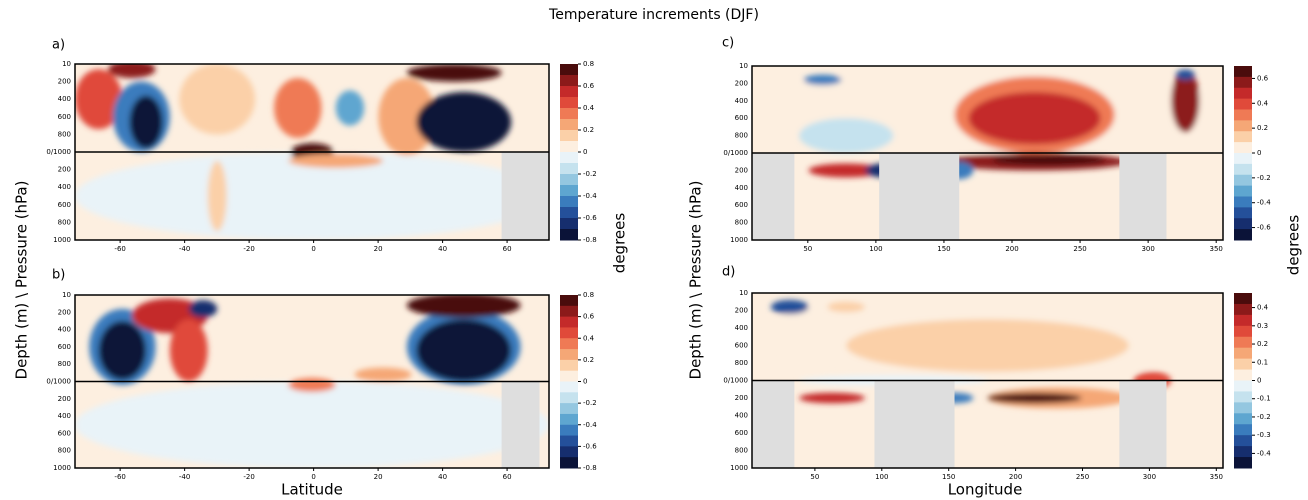 This screenshot has height=500, width=1308. I want to click on colorbar-tick-label: -0.4, so click(1264, 203).